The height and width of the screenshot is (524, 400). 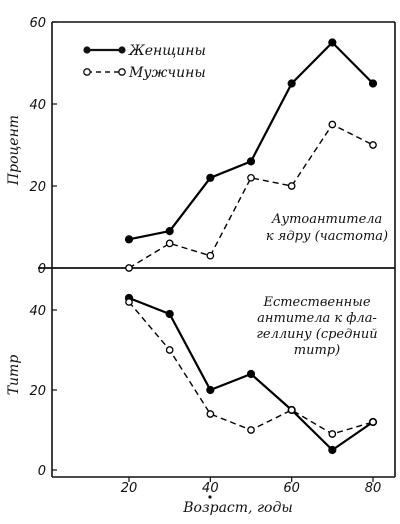 I want to click on x-tick-label-40: 40, so click(x=210, y=488).